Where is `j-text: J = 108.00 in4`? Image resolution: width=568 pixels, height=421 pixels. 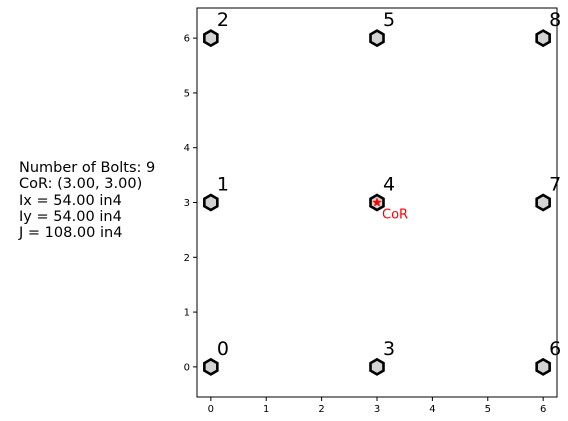
j-text: J = 108.00 in4 is located at coordinates (71, 233).